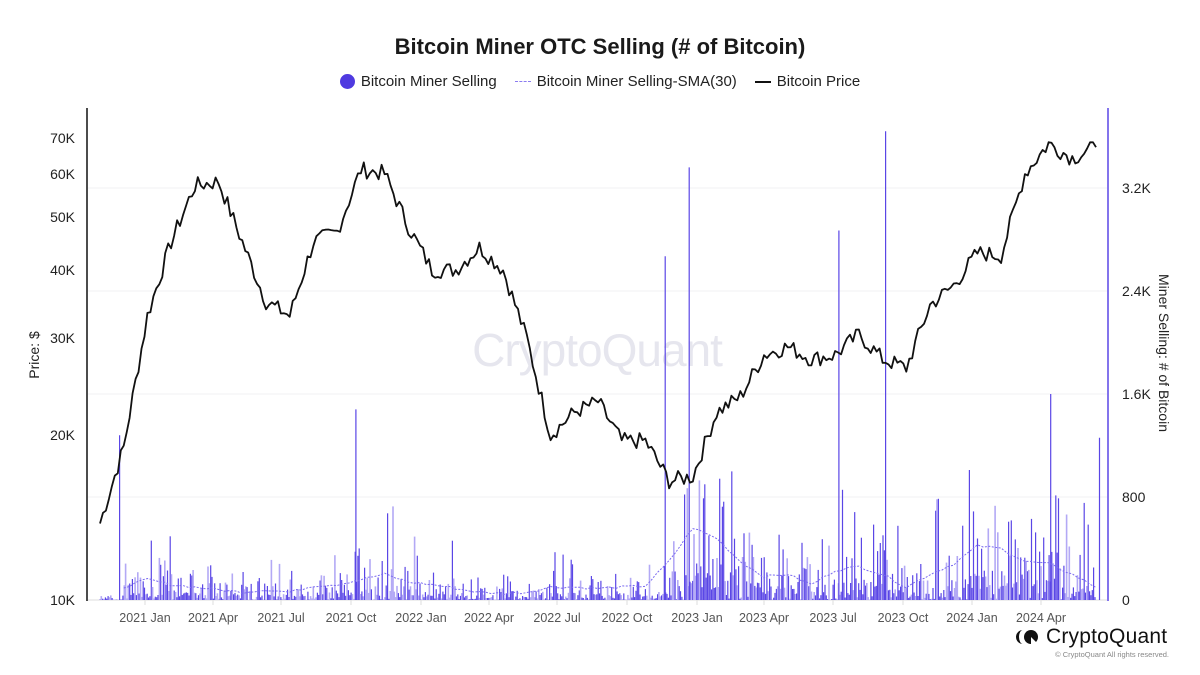  What do you see at coordinates (1134, 497) in the screenshot?
I see `y-right-tick: 800` at bounding box center [1134, 497].